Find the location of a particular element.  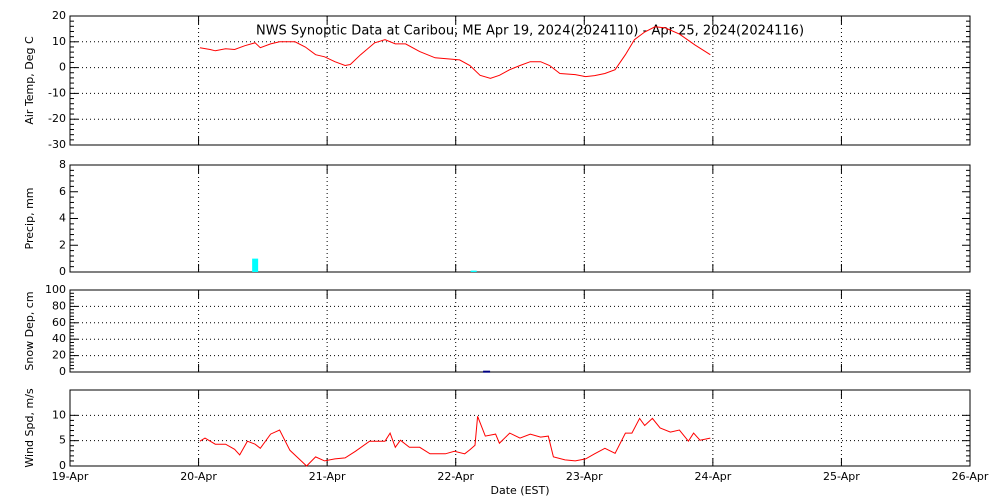

y-tick-label: 100 is located at coordinates (55, 289).